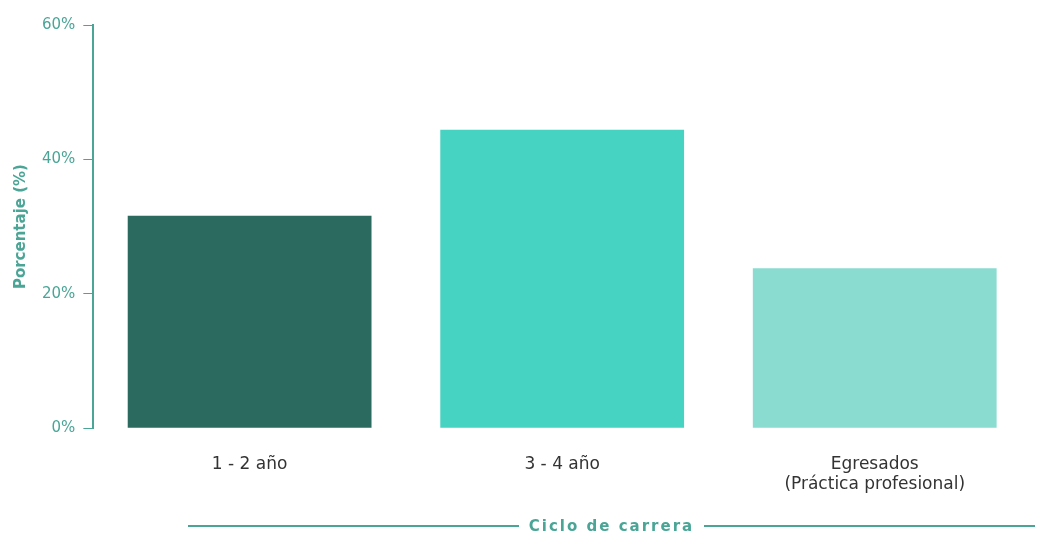  Describe the element at coordinates (59, 292) in the screenshot. I see `y-tick-label: 20%` at that location.